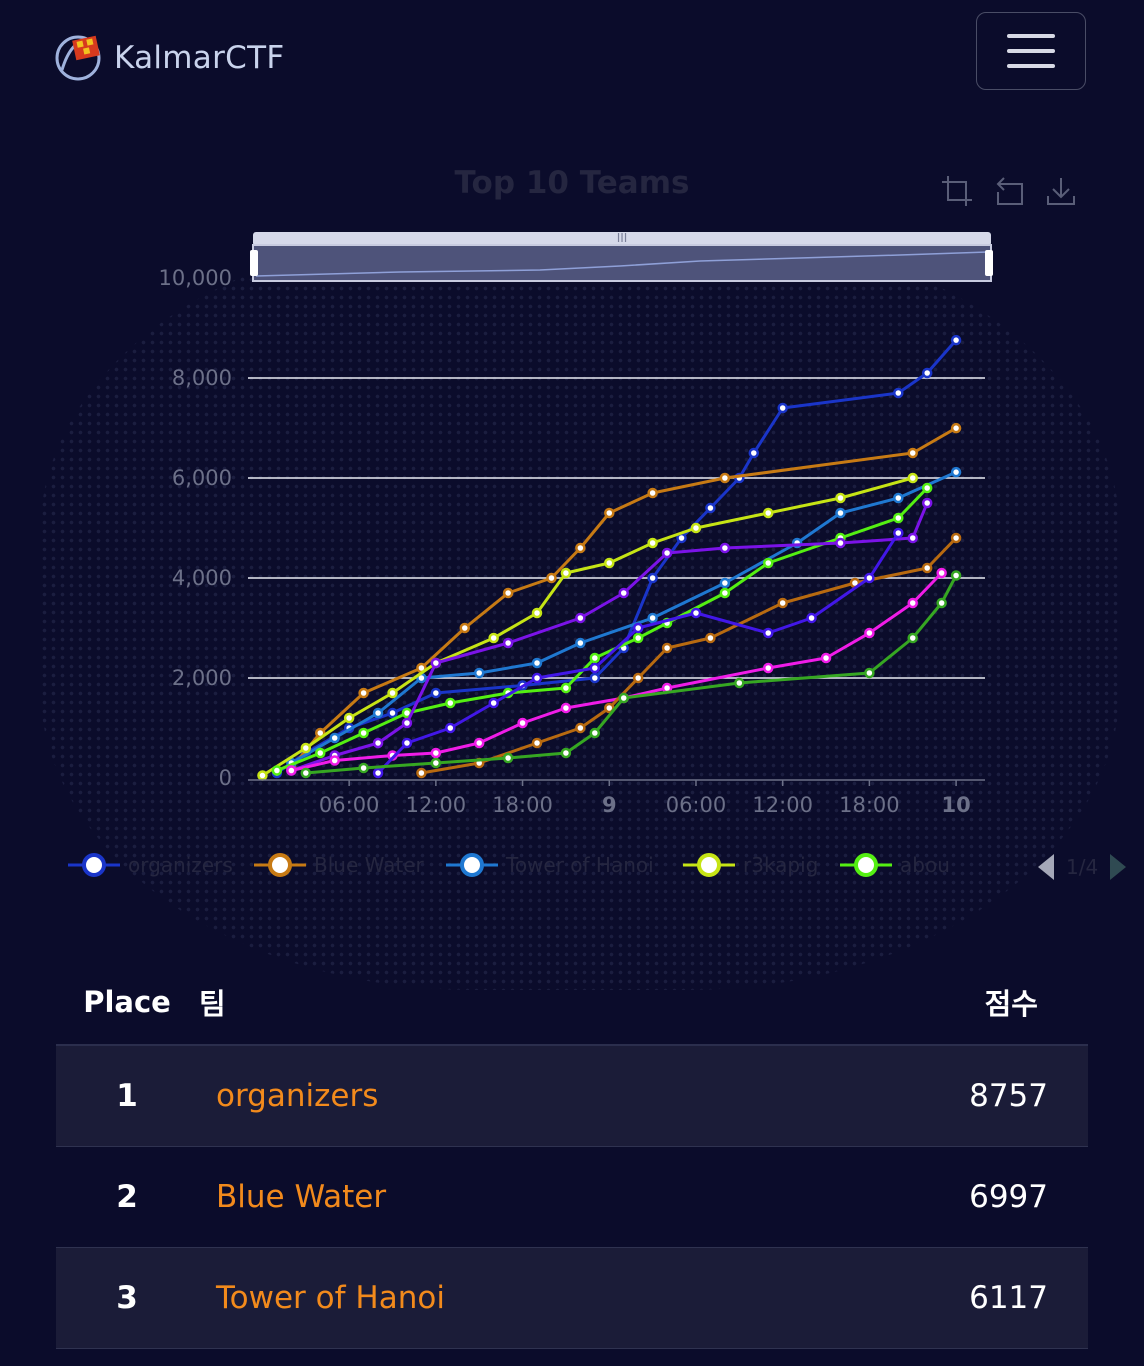 This screenshot has height=1366, width=1144. Describe the element at coordinates (621, 256) in the screenshot. I see `data-zoom-slider: III` at that location.